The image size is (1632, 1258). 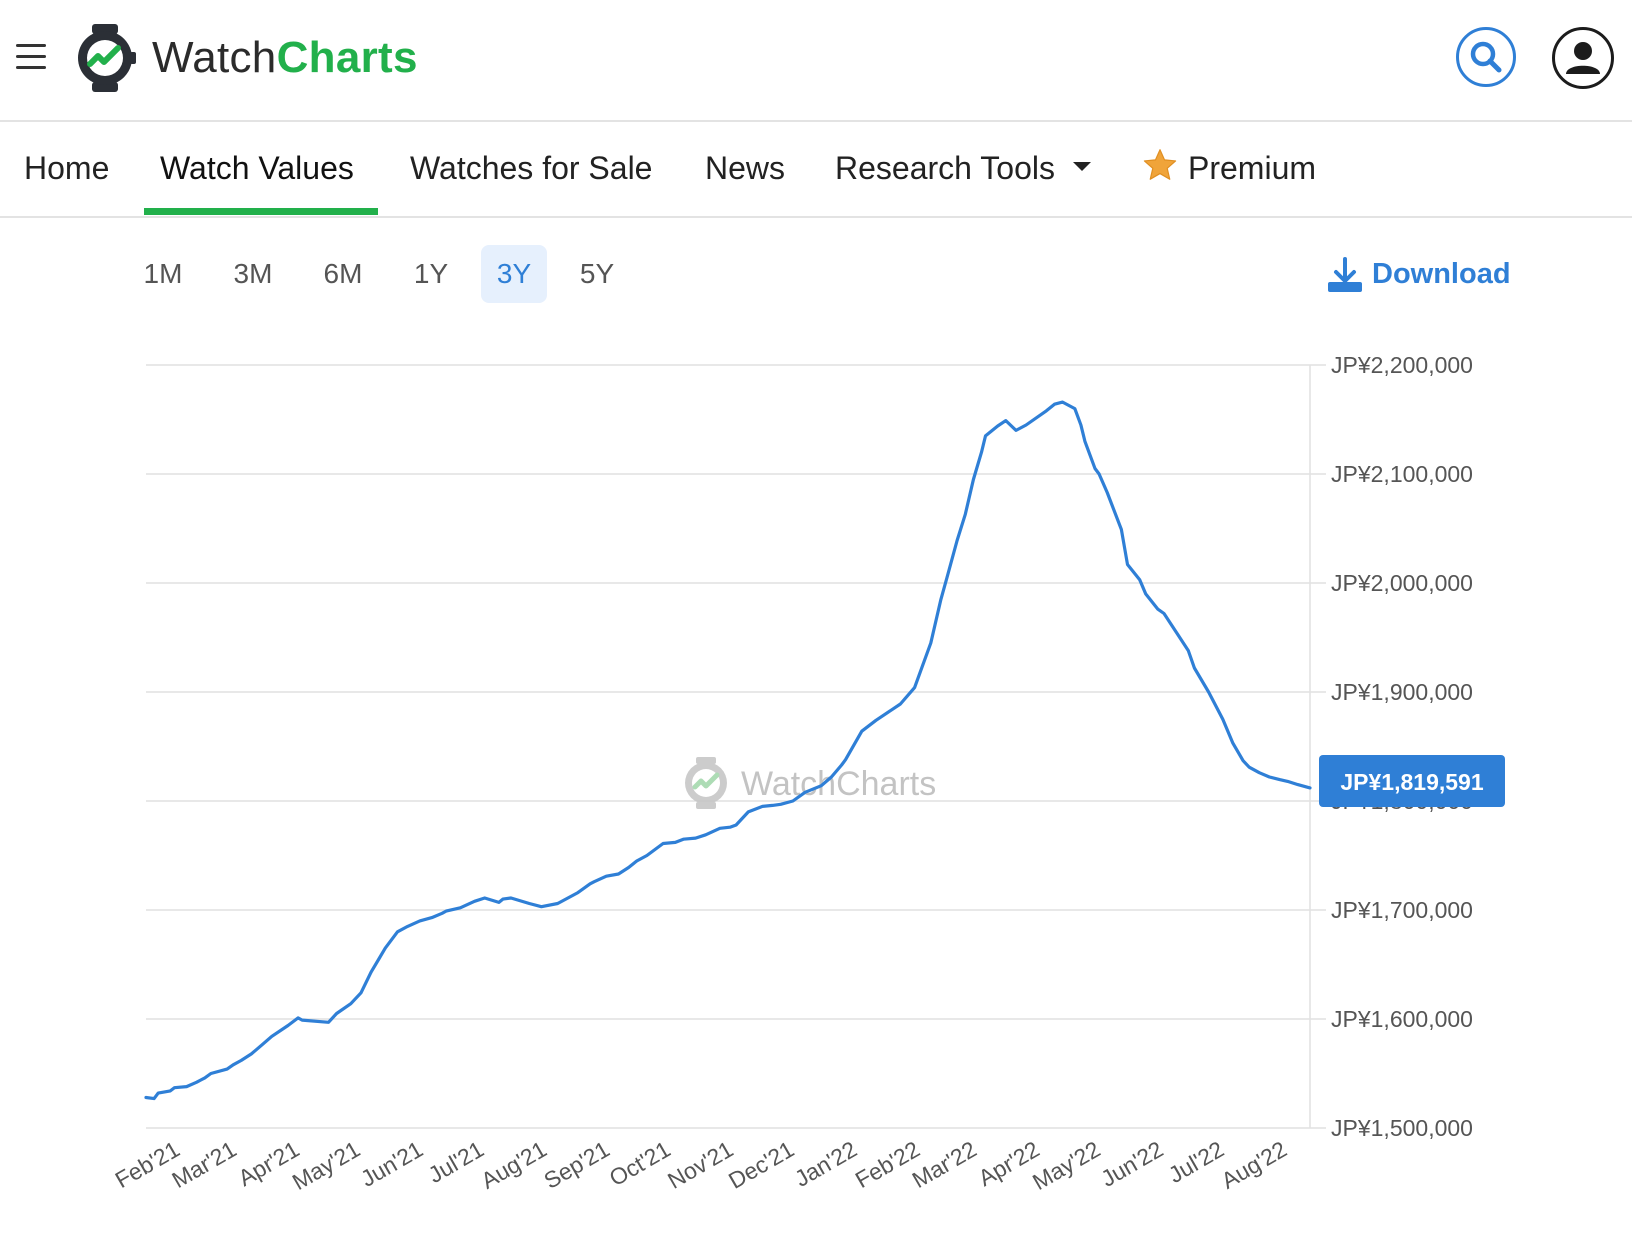 I want to click on account-button, so click(x=1583, y=58).